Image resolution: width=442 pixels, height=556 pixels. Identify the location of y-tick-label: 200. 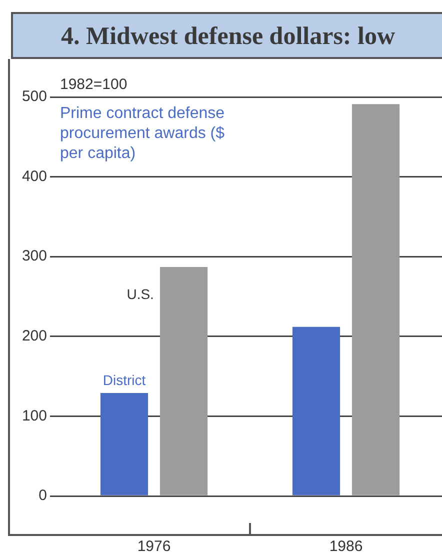
(34, 336).